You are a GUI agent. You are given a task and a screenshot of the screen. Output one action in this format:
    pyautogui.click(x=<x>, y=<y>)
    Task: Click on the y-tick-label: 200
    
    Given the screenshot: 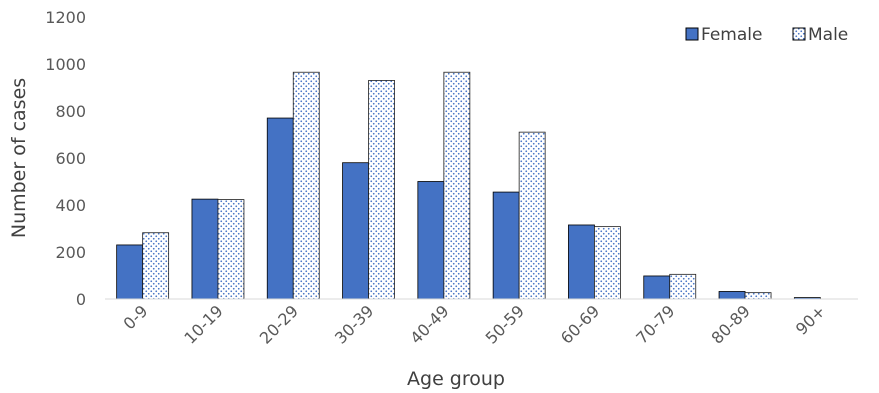 What is the action you would take?
    pyautogui.click(x=70, y=252)
    